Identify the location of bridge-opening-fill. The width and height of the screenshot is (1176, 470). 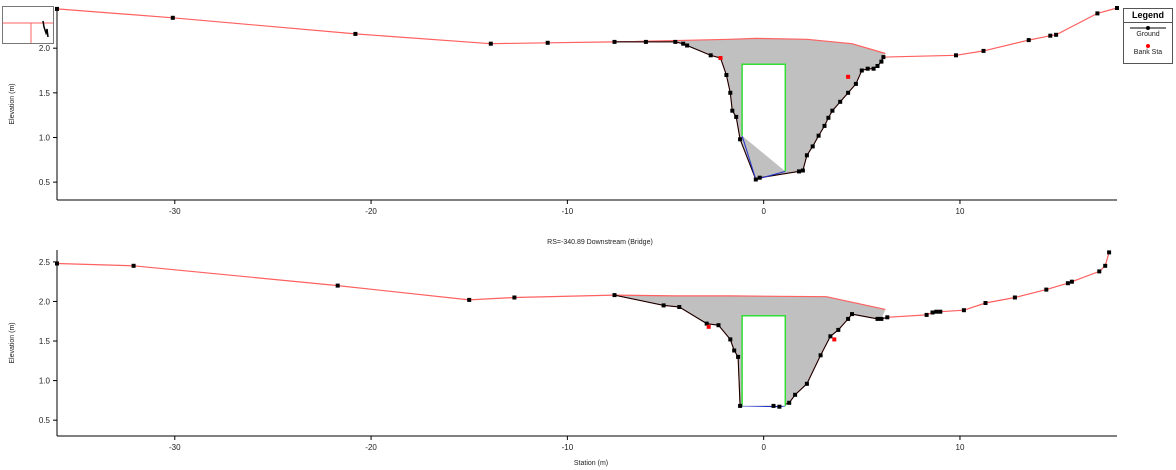
(764, 118).